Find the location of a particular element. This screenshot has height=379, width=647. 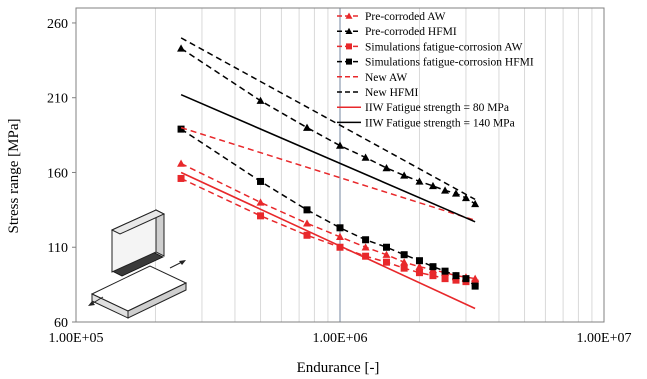

y-tick-label: 210 is located at coordinates (57, 99).